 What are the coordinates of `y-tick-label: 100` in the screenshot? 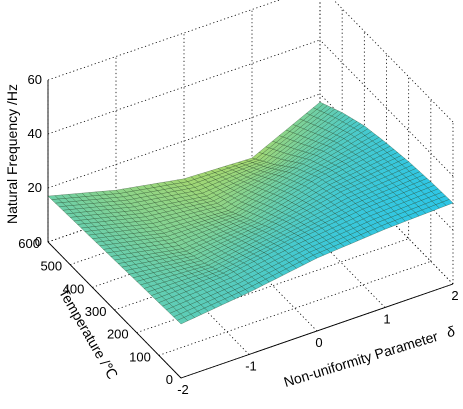 It's located at (140, 356).